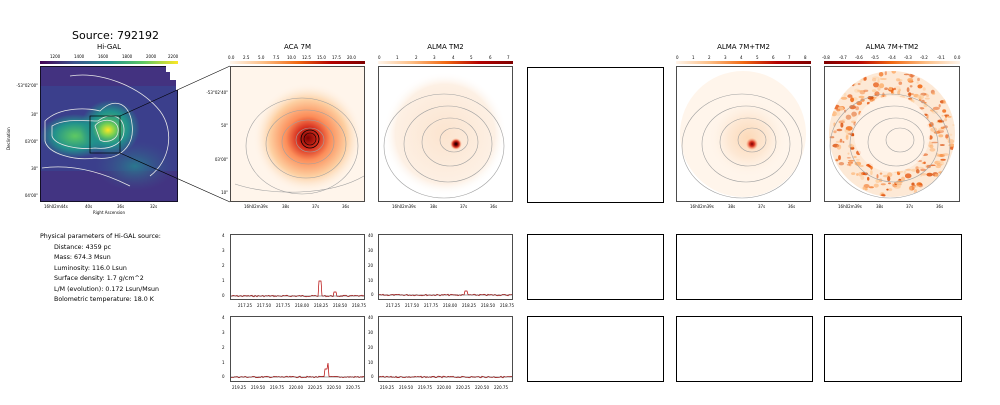  Describe the element at coordinates (595, 135) in the screenshot. I see `empty-panel` at that location.